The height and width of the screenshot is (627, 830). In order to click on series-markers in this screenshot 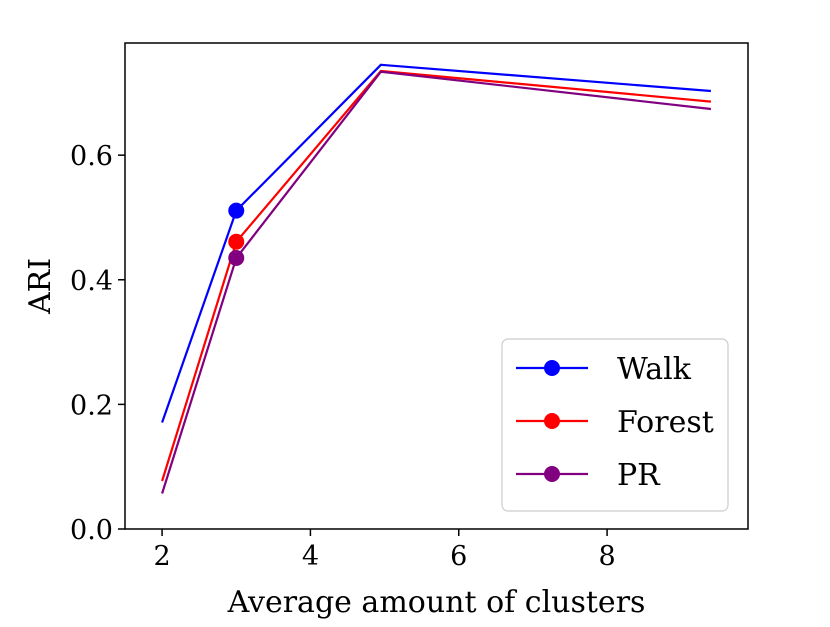, I will do `click(236, 234)`.